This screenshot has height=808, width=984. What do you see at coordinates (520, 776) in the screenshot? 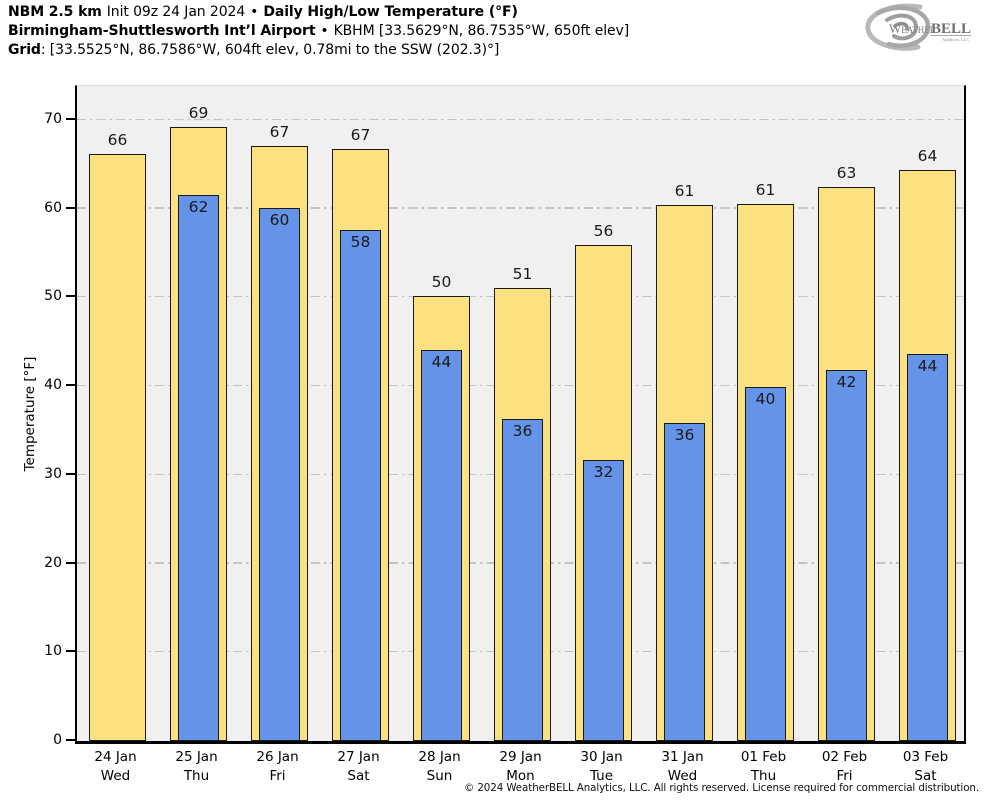
I see `x-tick-day: Mon` at bounding box center [520, 776].